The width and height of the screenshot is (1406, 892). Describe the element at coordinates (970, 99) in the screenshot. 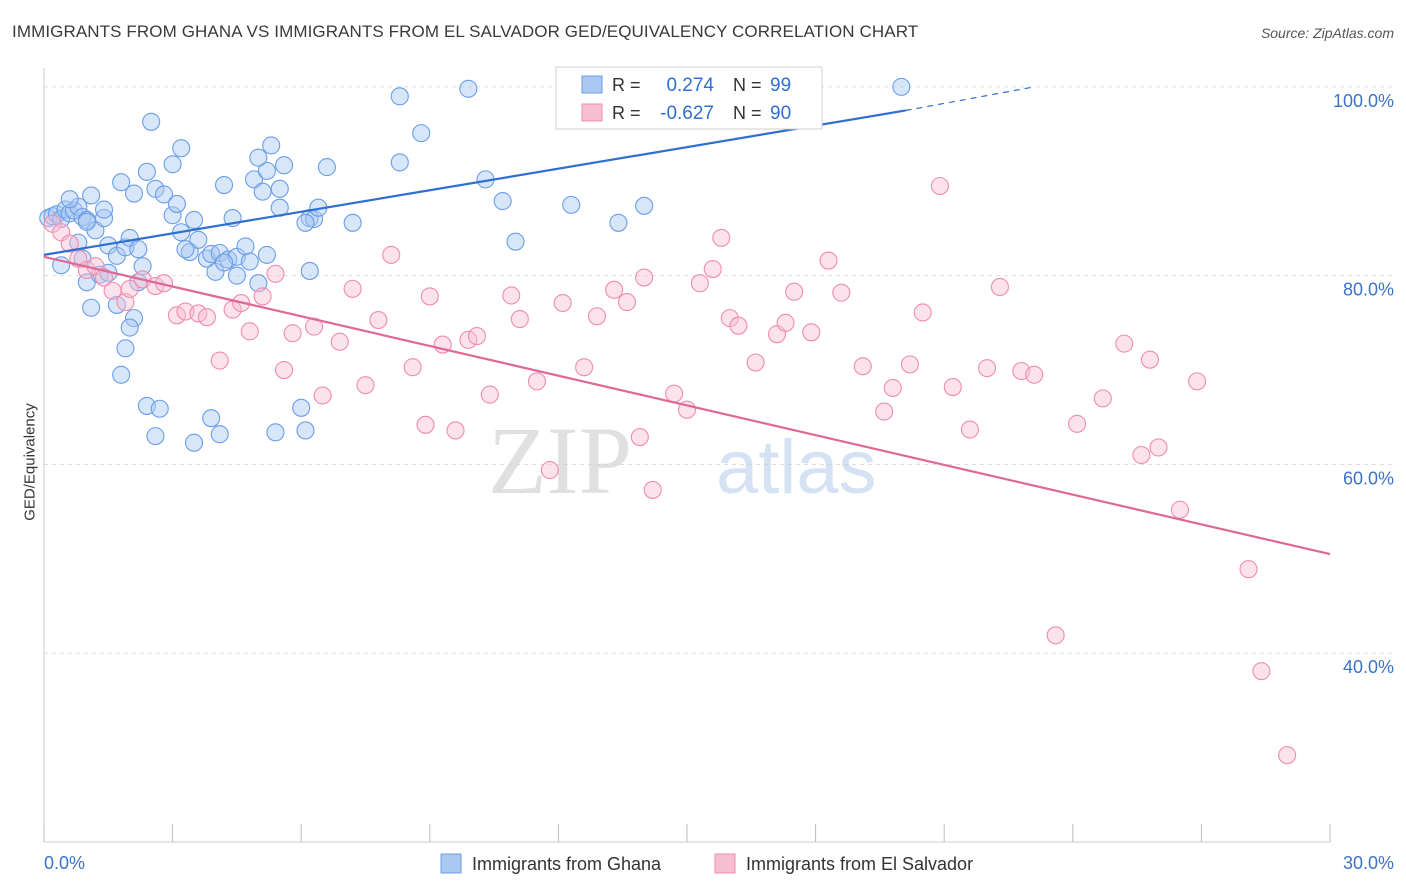

I see `trend-line-ghana-extension` at that location.